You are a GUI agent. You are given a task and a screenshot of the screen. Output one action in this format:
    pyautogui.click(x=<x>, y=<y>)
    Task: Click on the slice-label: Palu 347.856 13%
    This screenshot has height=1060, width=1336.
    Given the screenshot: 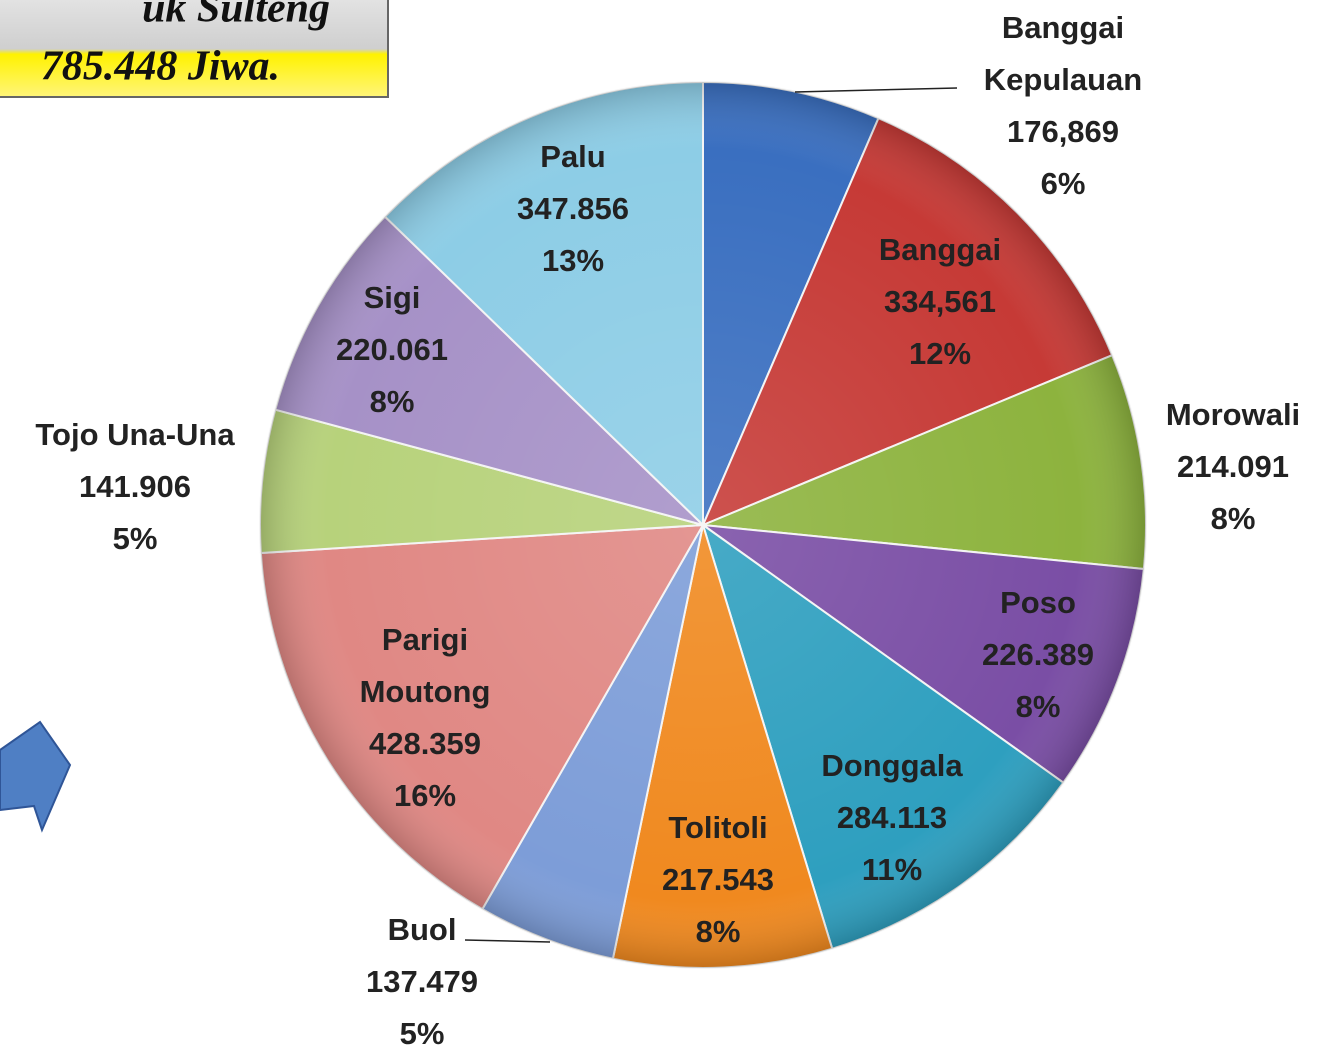 What is the action you would take?
    pyautogui.click(x=573, y=209)
    